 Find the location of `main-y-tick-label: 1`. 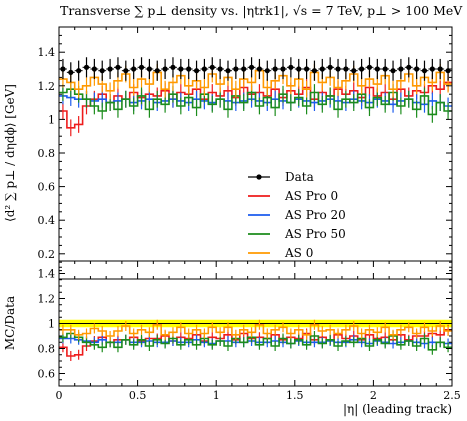

main-y-tick-label: 1 is located at coordinates (51, 119).